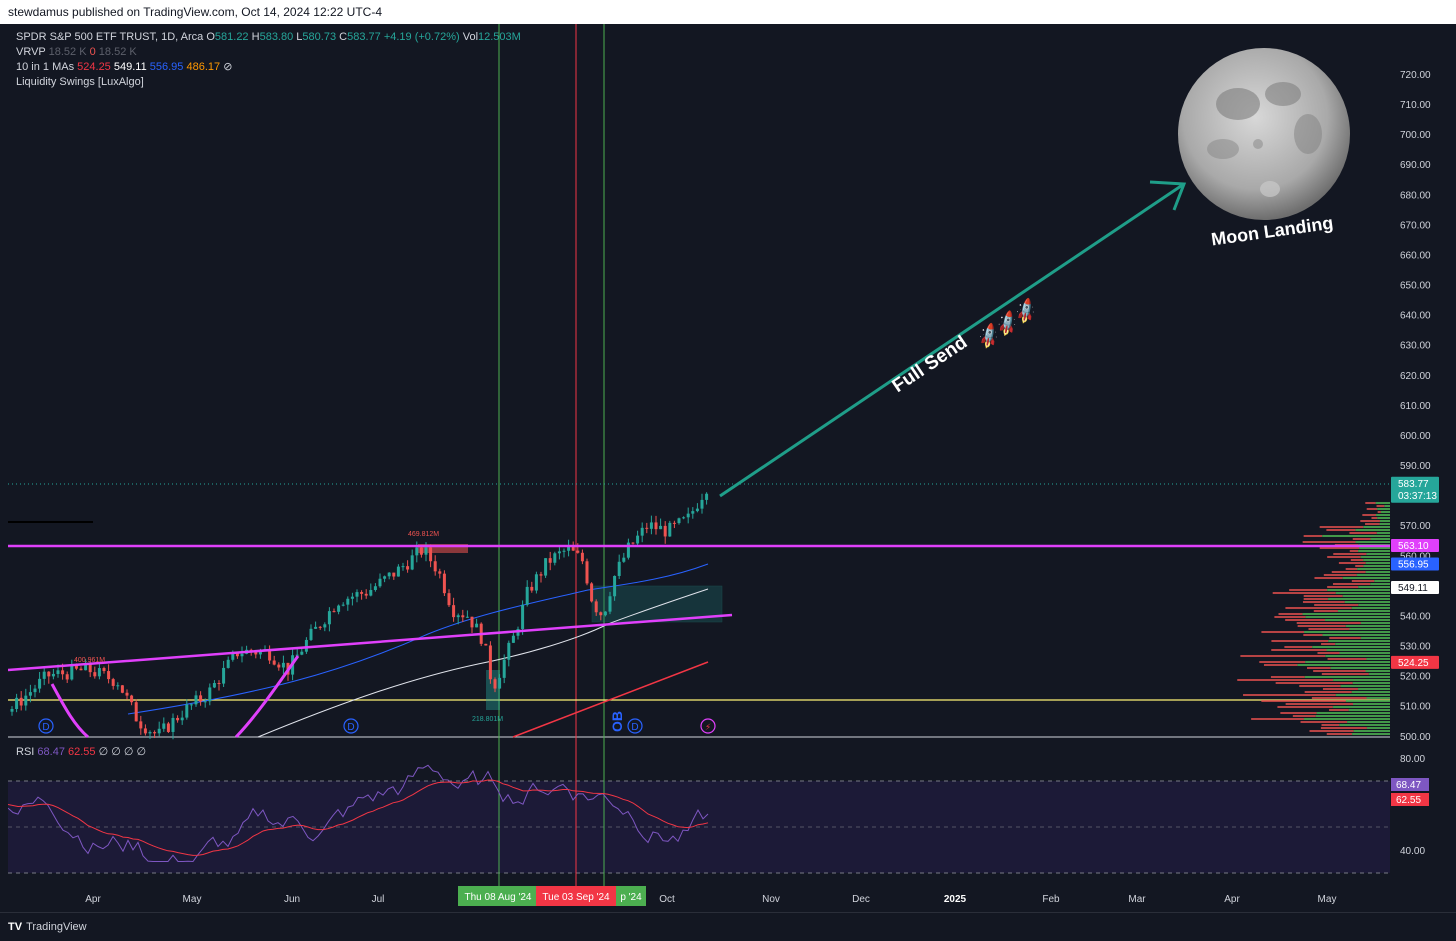 The image size is (1456, 941). What do you see at coordinates (1413, 484) in the screenshot?
I see `price-badge-text: 583.77` at bounding box center [1413, 484].